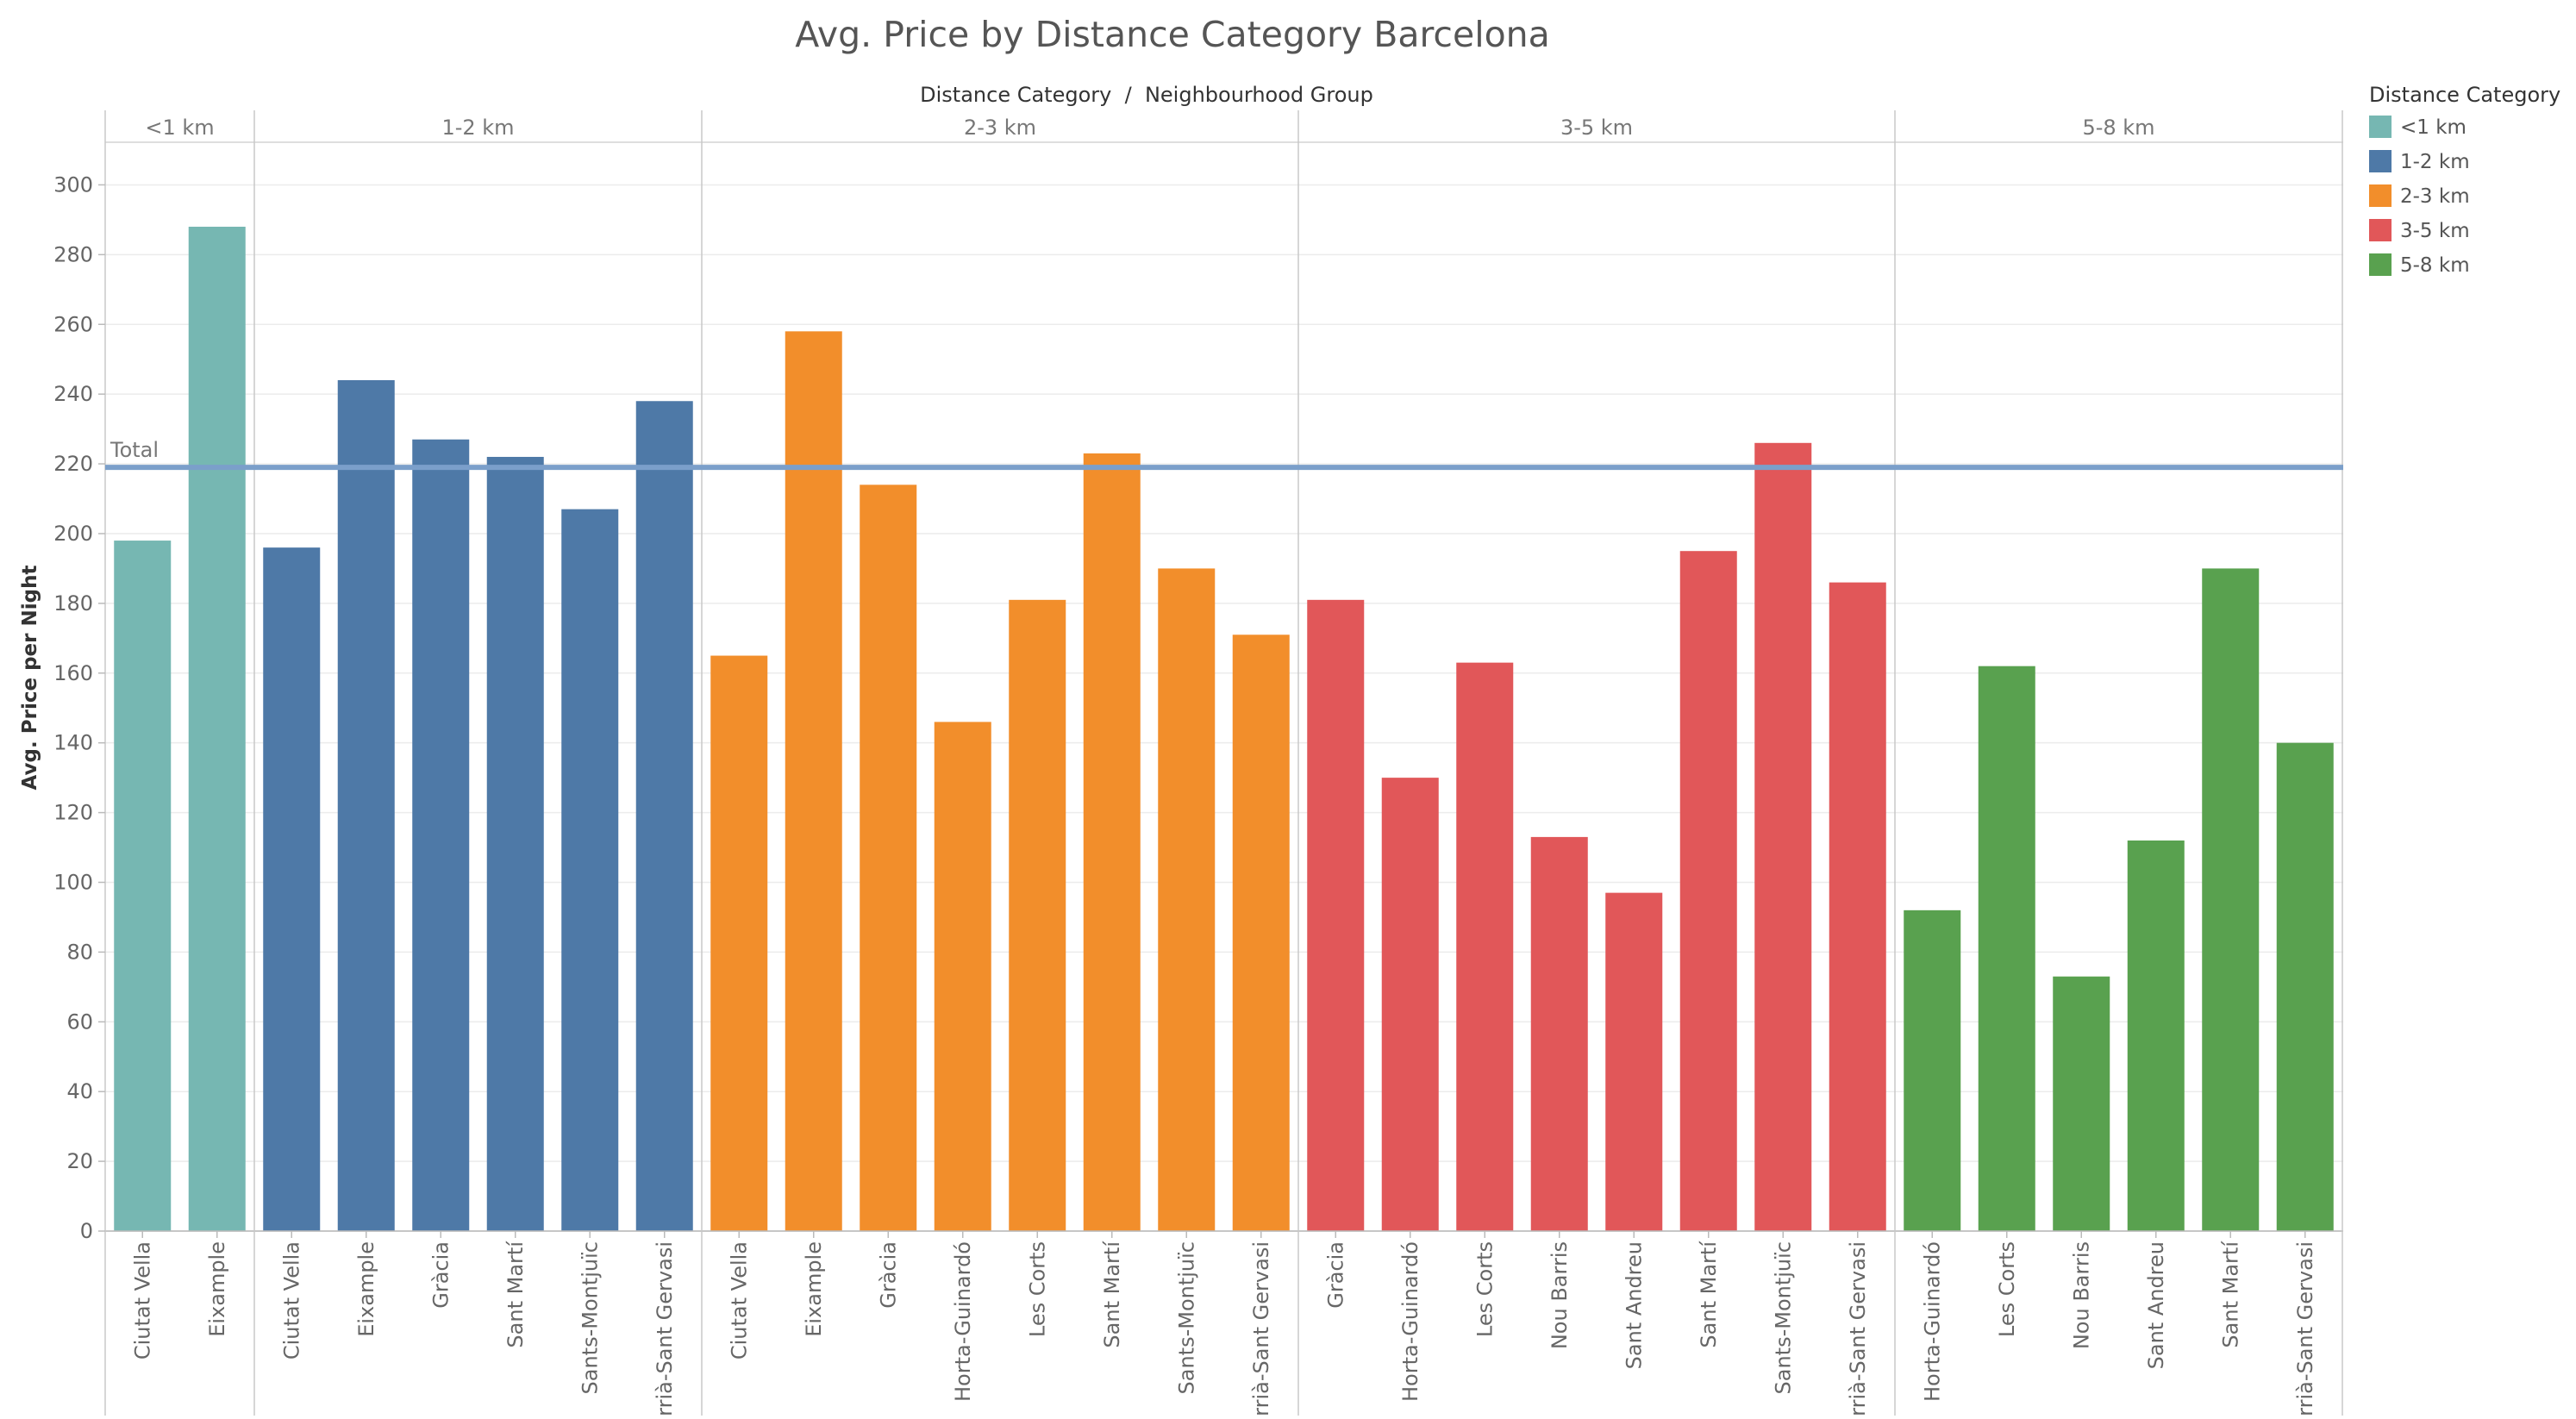 The width and height of the screenshot is (2576, 1419). Describe the element at coordinates (963, 976) in the screenshot. I see `bar-2-3-km-horta-guinard` at that location.